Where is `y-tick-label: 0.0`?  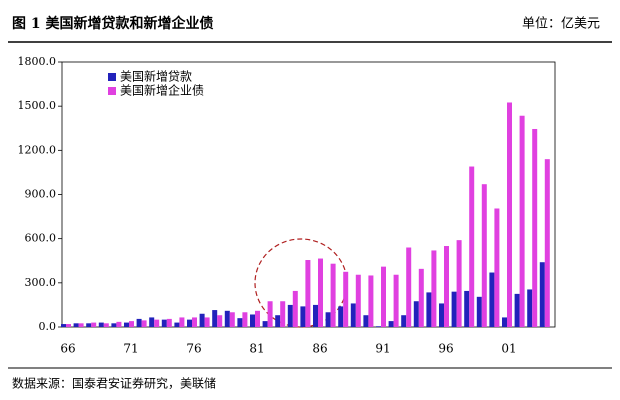
y-tick-label: 0.0 is located at coordinates (48, 326).